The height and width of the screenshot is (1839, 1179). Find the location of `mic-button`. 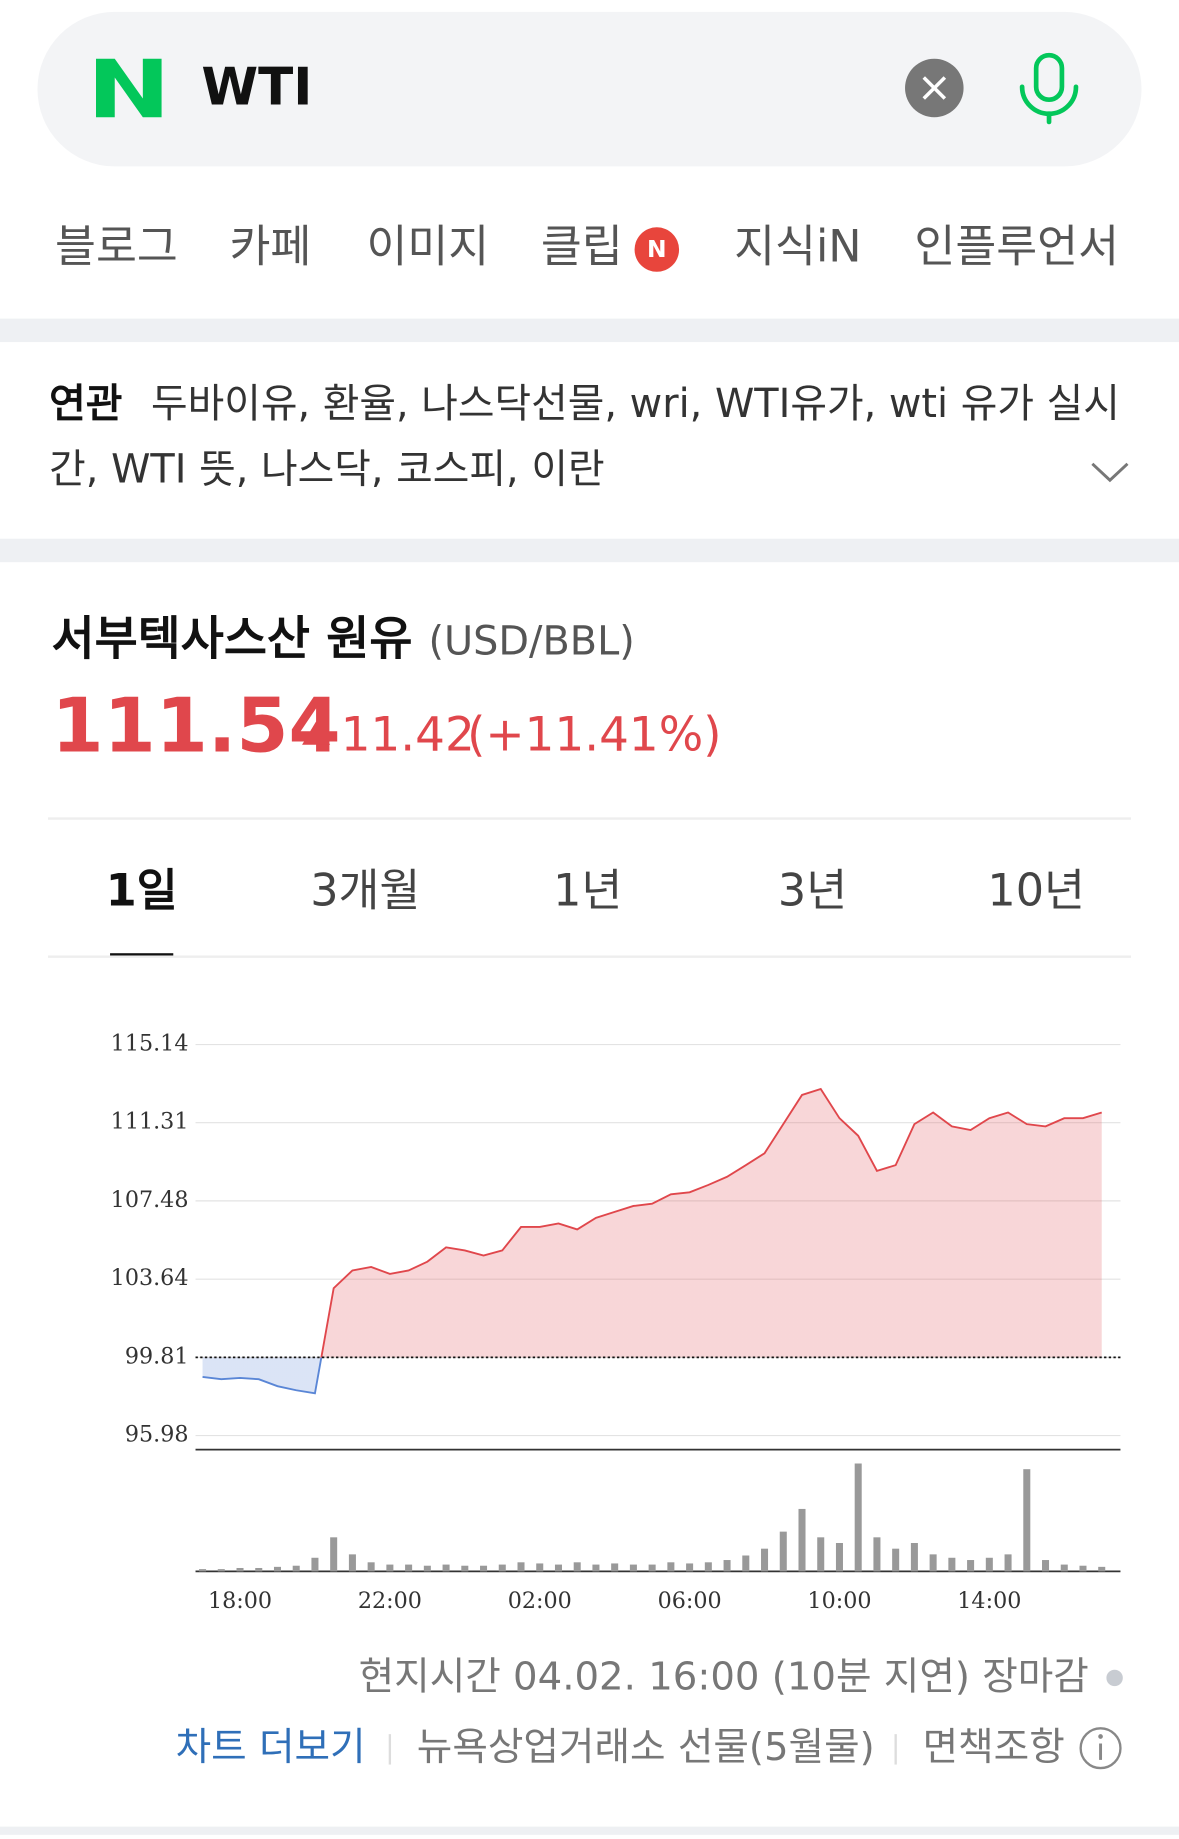

mic-button is located at coordinates (1049, 88).